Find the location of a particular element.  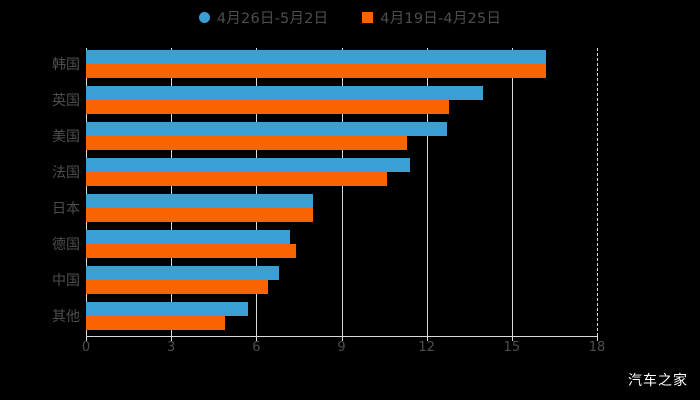

watermark: 汽车之家 is located at coordinates (658, 381).